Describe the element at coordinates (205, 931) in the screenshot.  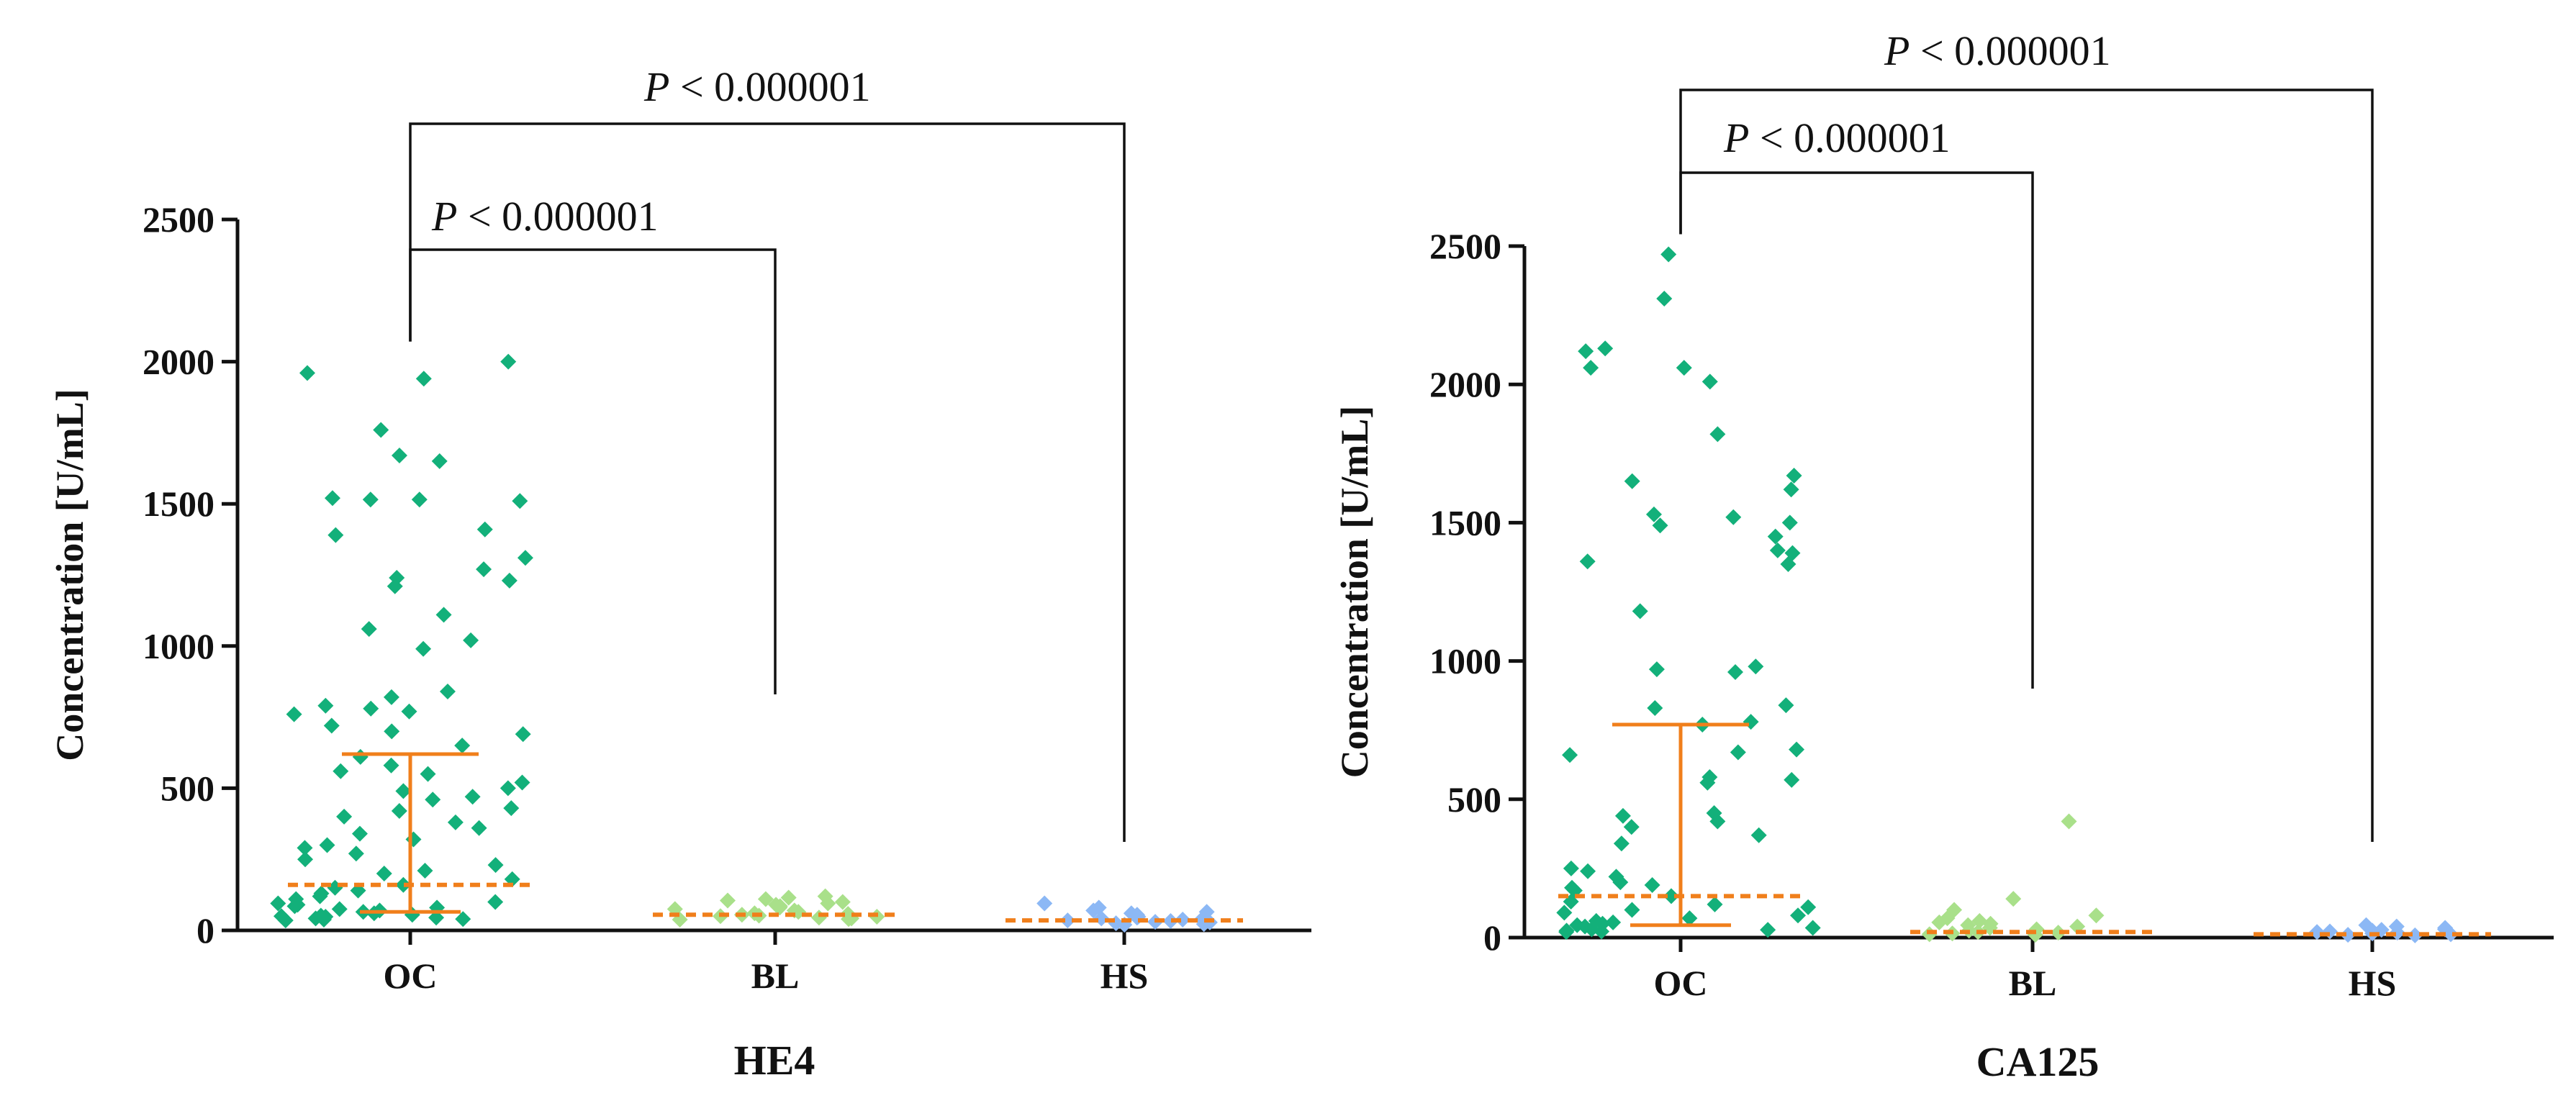
I see `y-tick-label: 0` at that location.